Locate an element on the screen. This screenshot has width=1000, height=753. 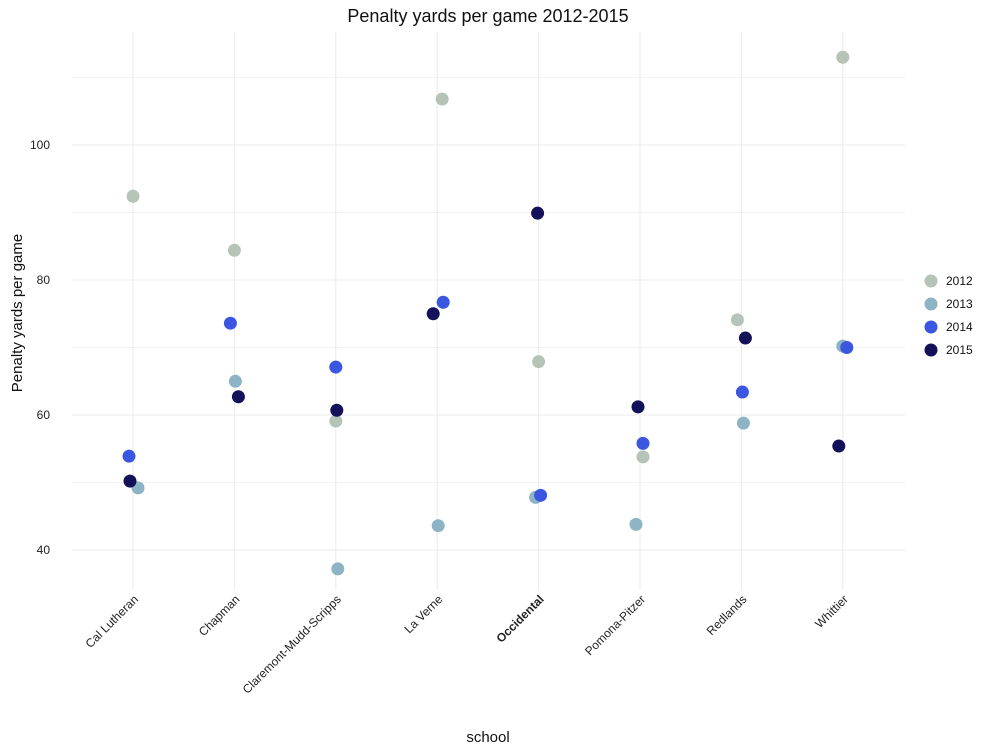
legend-key-2012 is located at coordinates (931, 281).